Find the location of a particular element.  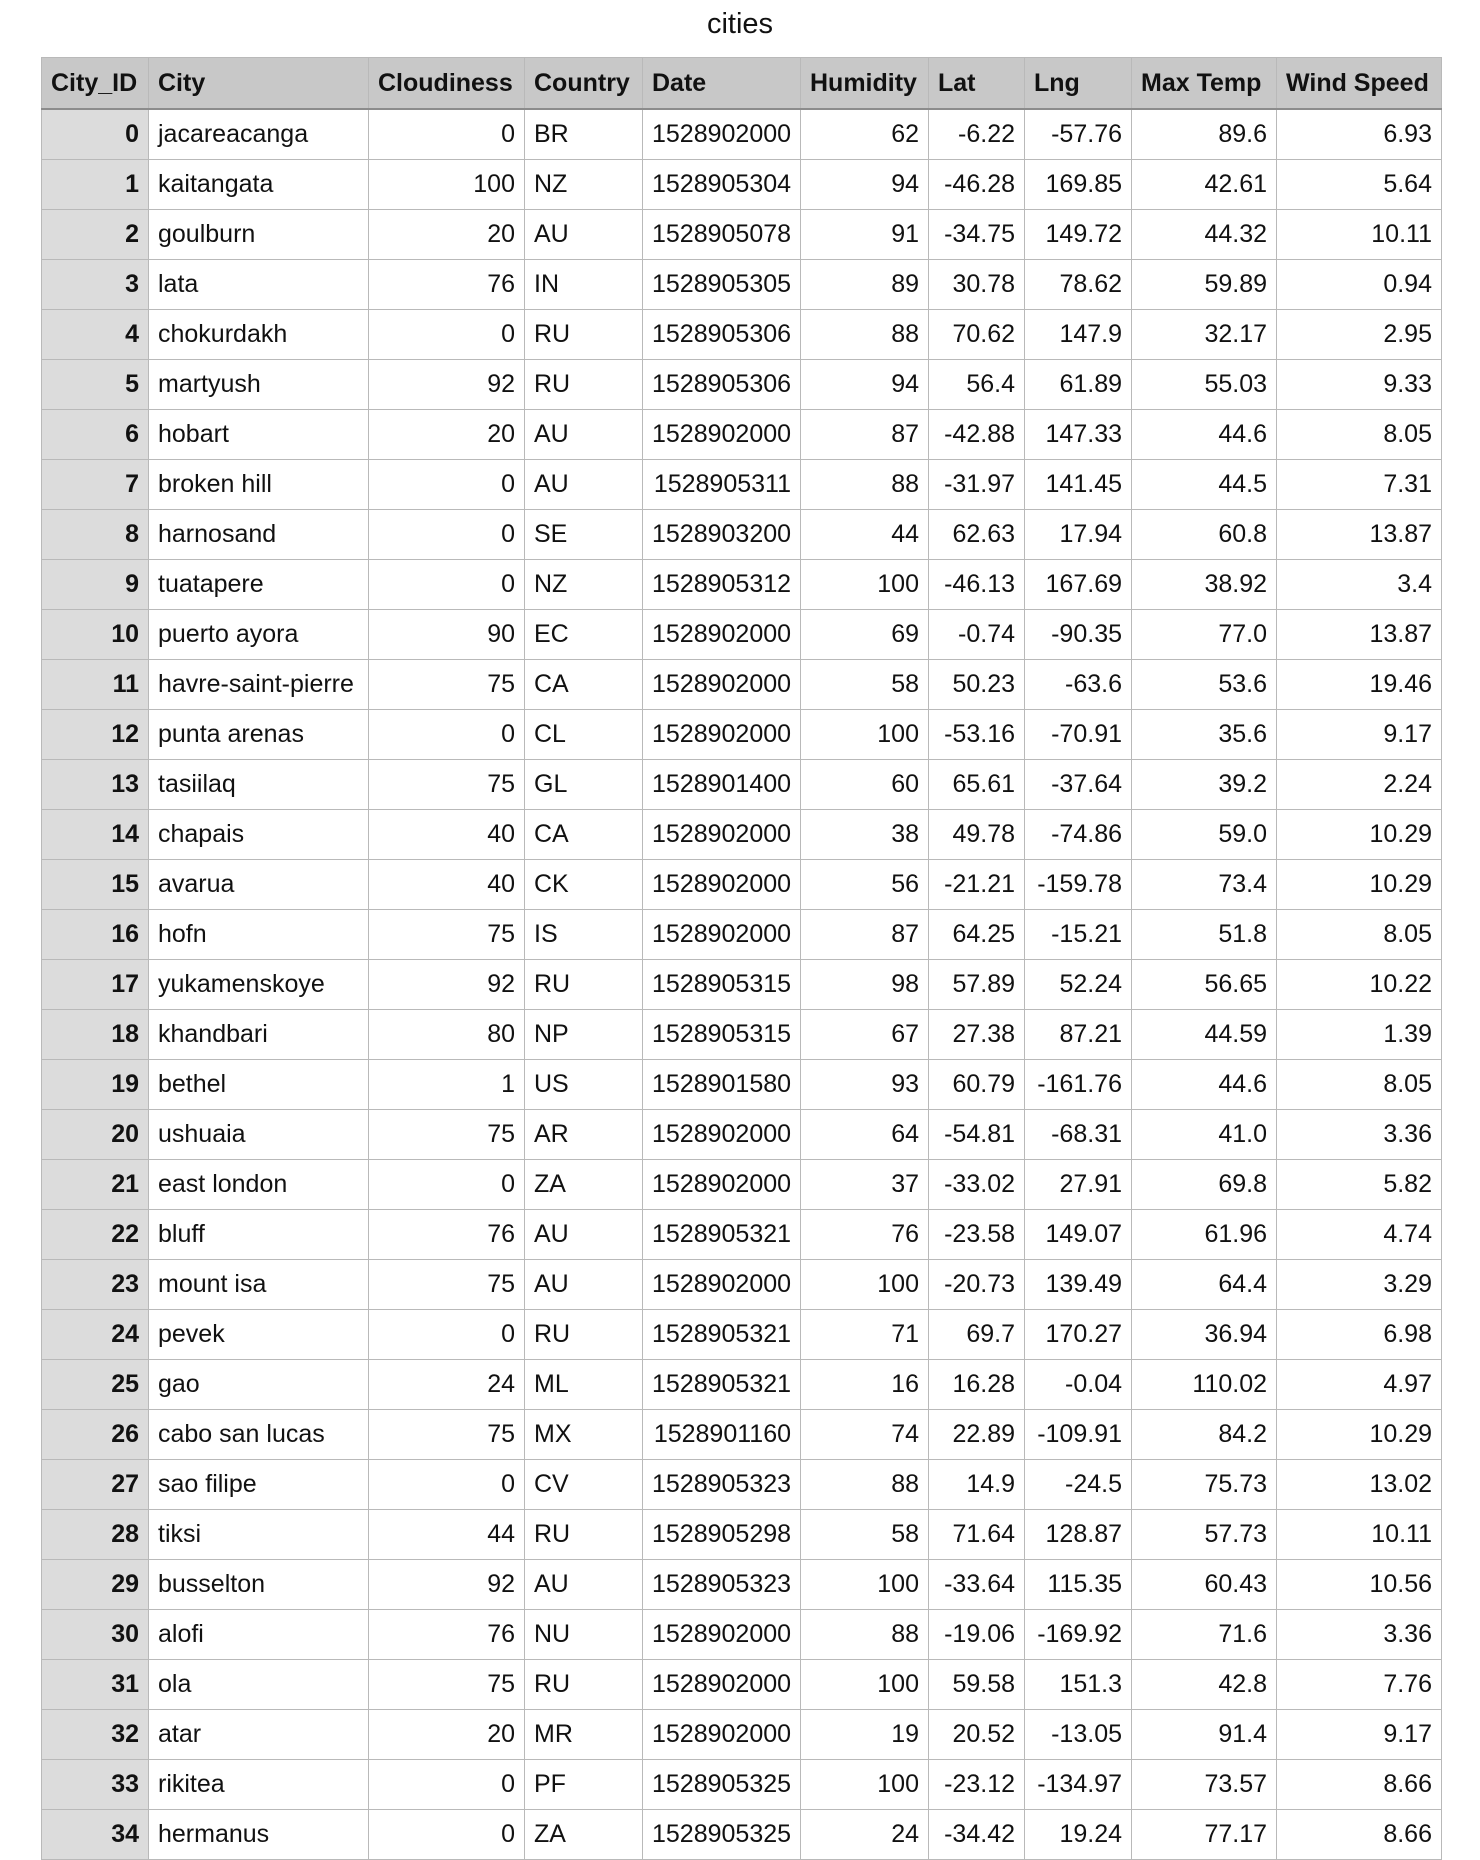

country-cell: CL is located at coordinates (583, 734).